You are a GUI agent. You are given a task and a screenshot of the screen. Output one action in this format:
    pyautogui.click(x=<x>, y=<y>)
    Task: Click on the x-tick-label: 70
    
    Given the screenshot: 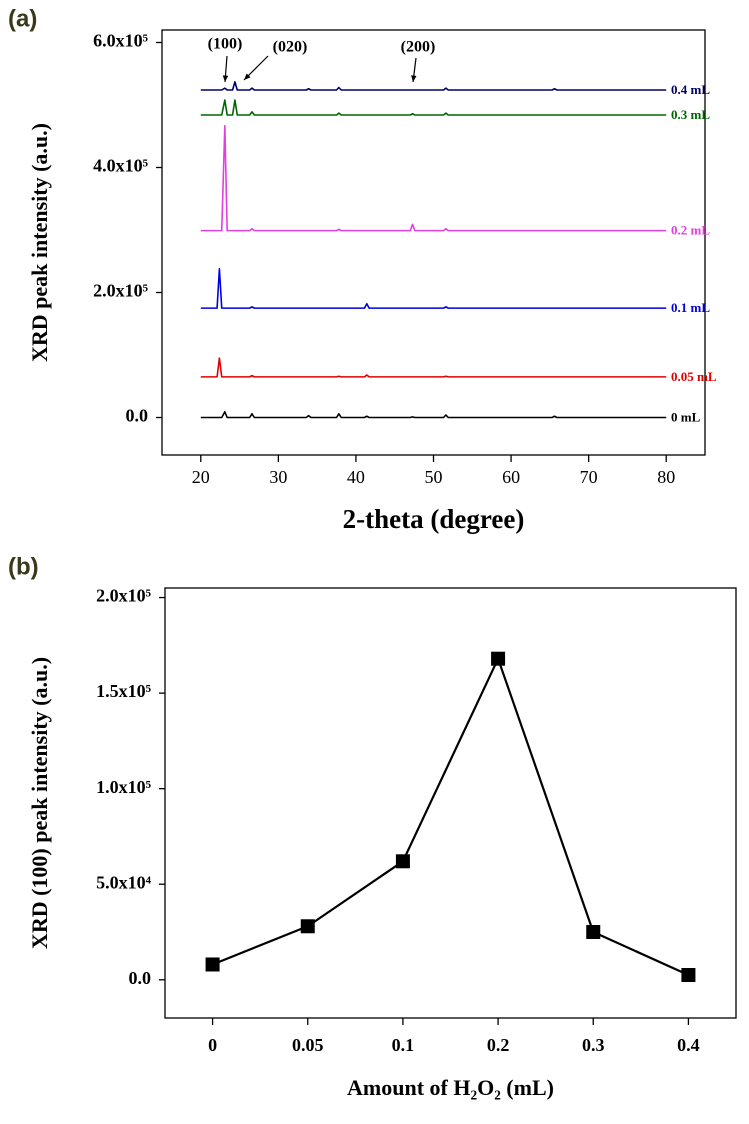 What is the action you would take?
    pyautogui.click(x=589, y=477)
    